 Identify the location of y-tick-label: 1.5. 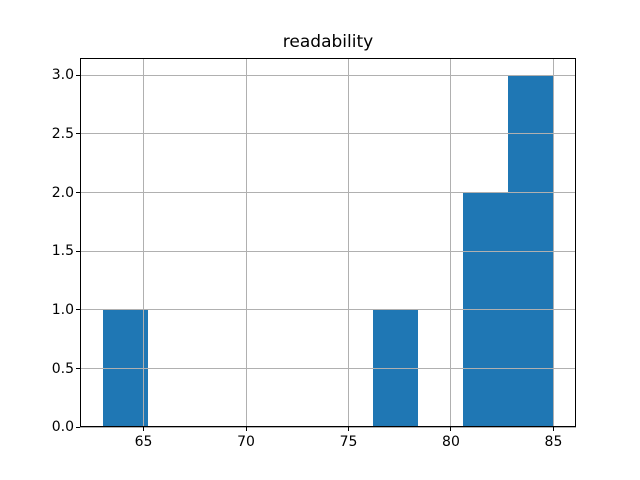
(62, 251).